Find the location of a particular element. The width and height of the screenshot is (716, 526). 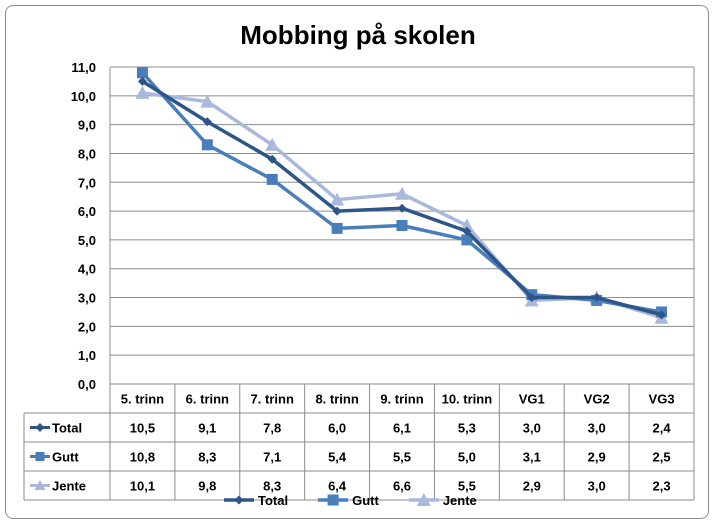

category-label: 6. trinn is located at coordinates (207, 399).